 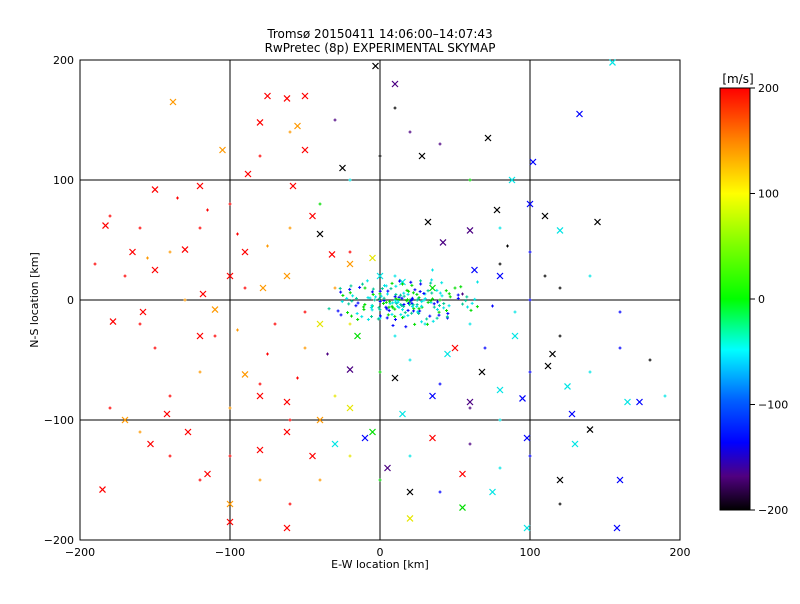 What do you see at coordinates (230, 552) in the screenshot?
I see `x-tick-label: −100` at bounding box center [230, 552].